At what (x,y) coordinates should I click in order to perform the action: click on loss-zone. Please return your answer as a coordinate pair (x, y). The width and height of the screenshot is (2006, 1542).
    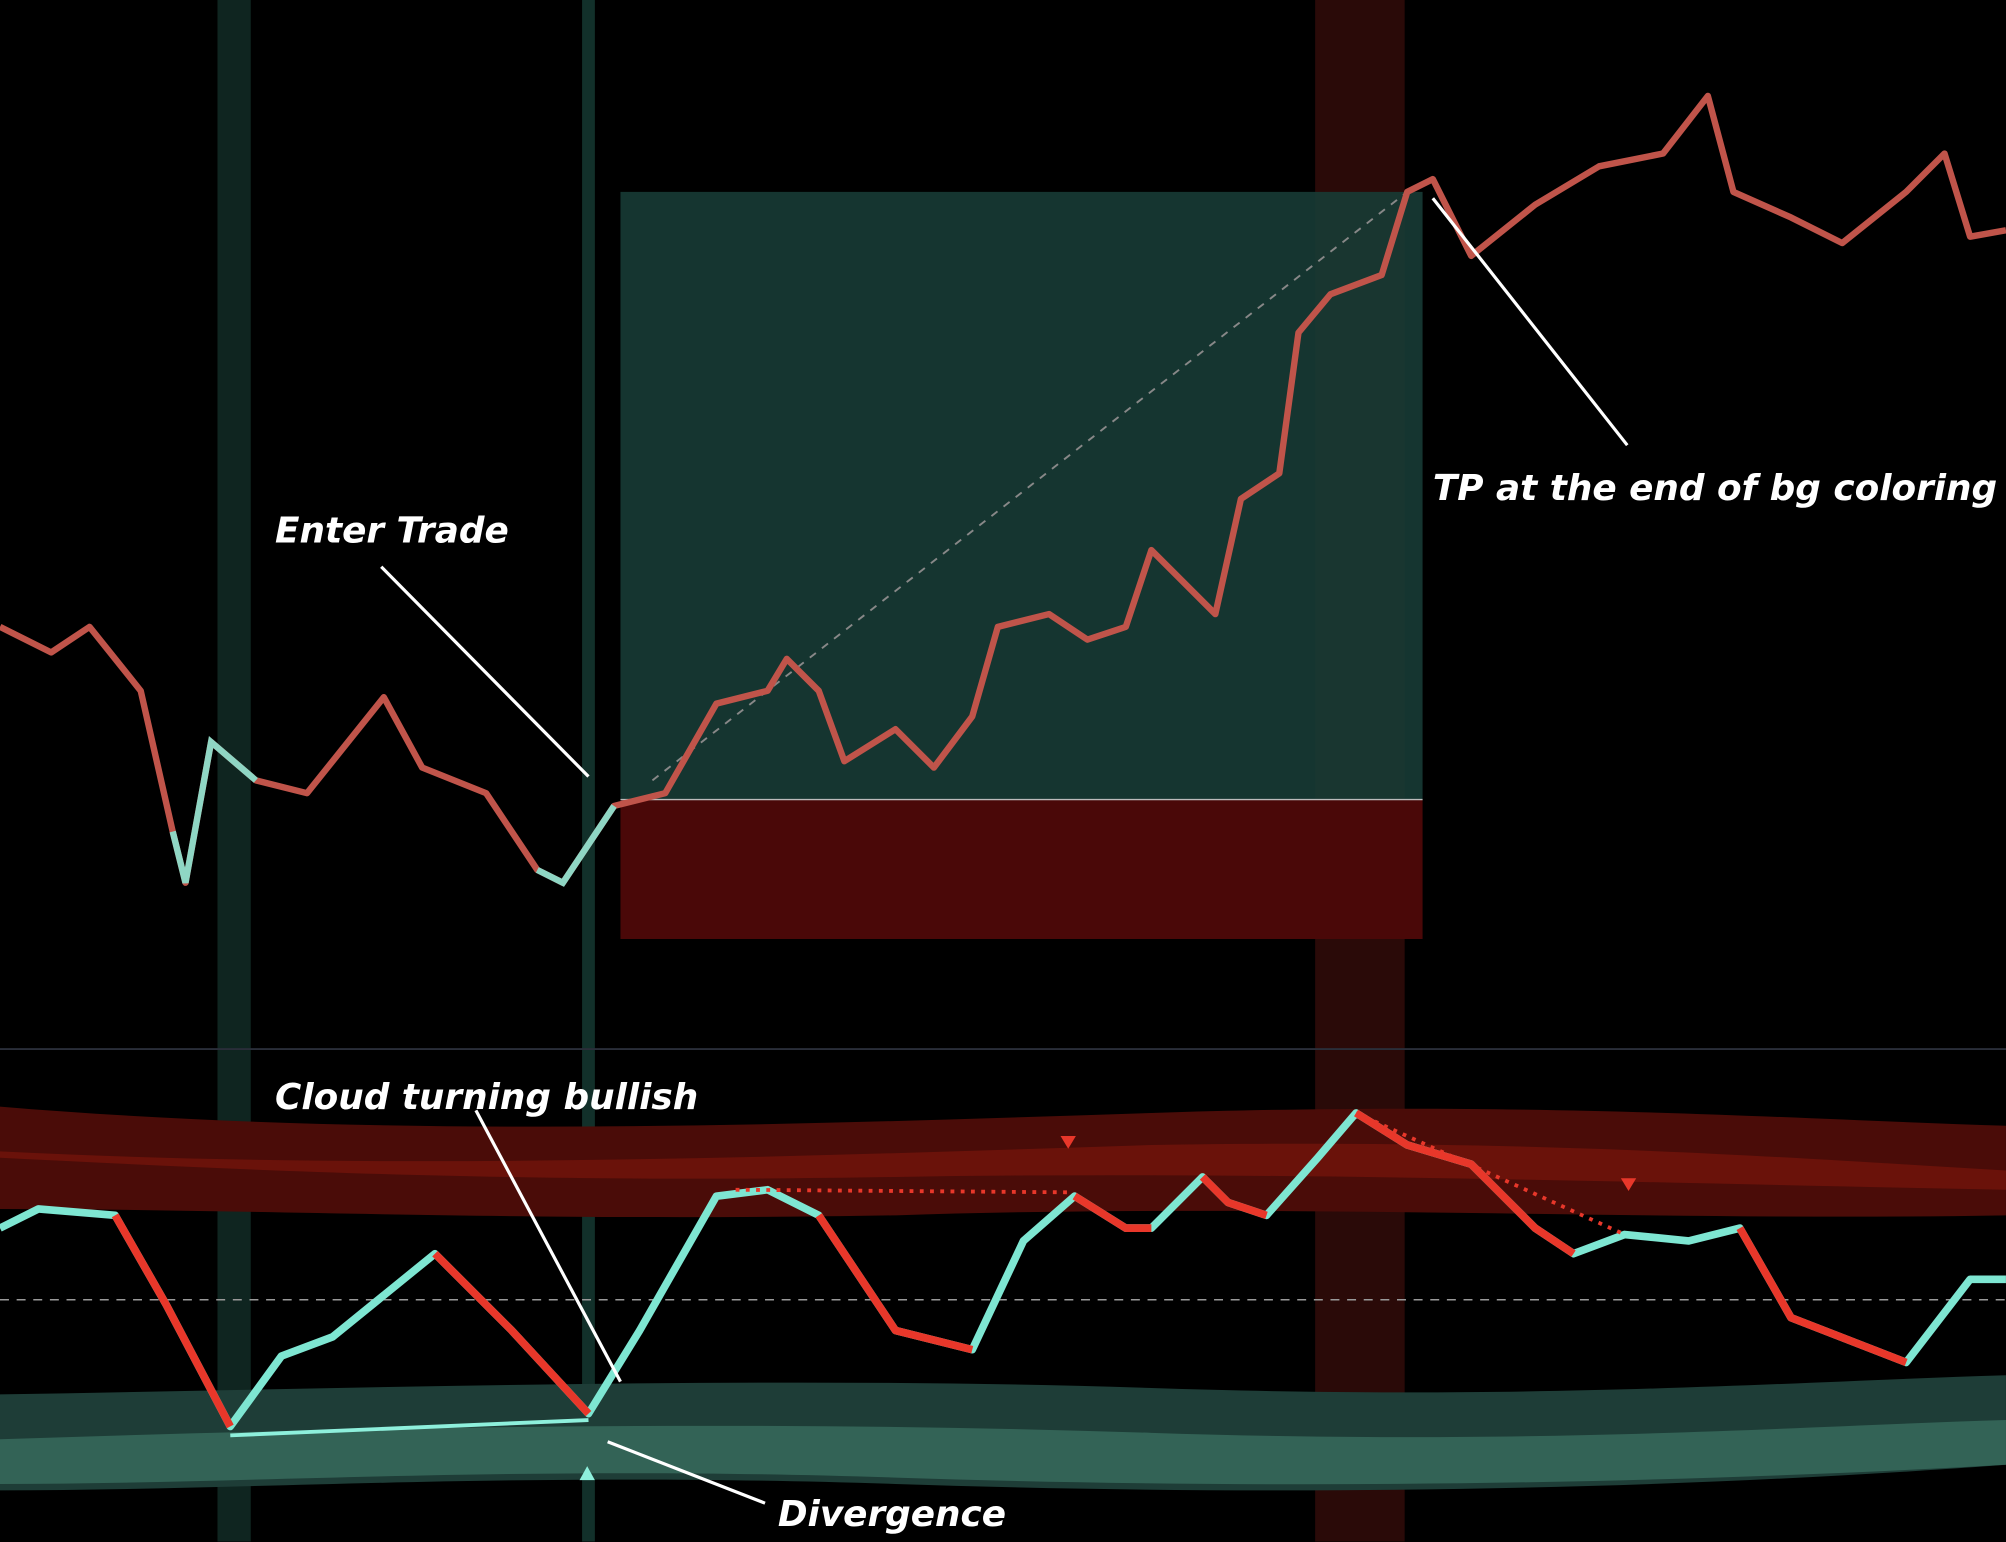
    Looking at the image, I should click on (1021, 869).